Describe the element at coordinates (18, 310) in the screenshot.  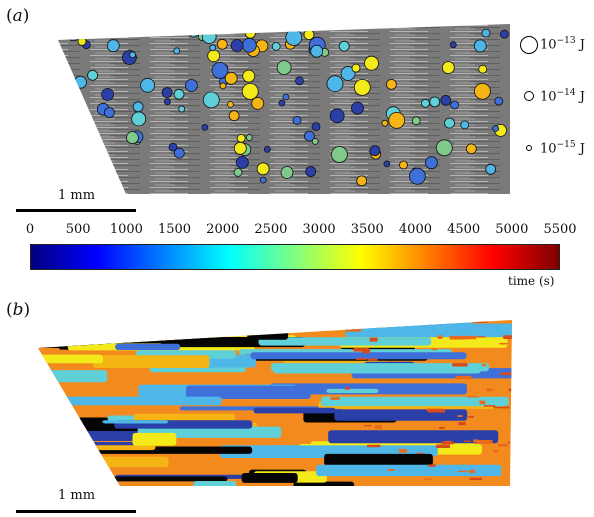
I see `panel-label-b: (b)` at that location.